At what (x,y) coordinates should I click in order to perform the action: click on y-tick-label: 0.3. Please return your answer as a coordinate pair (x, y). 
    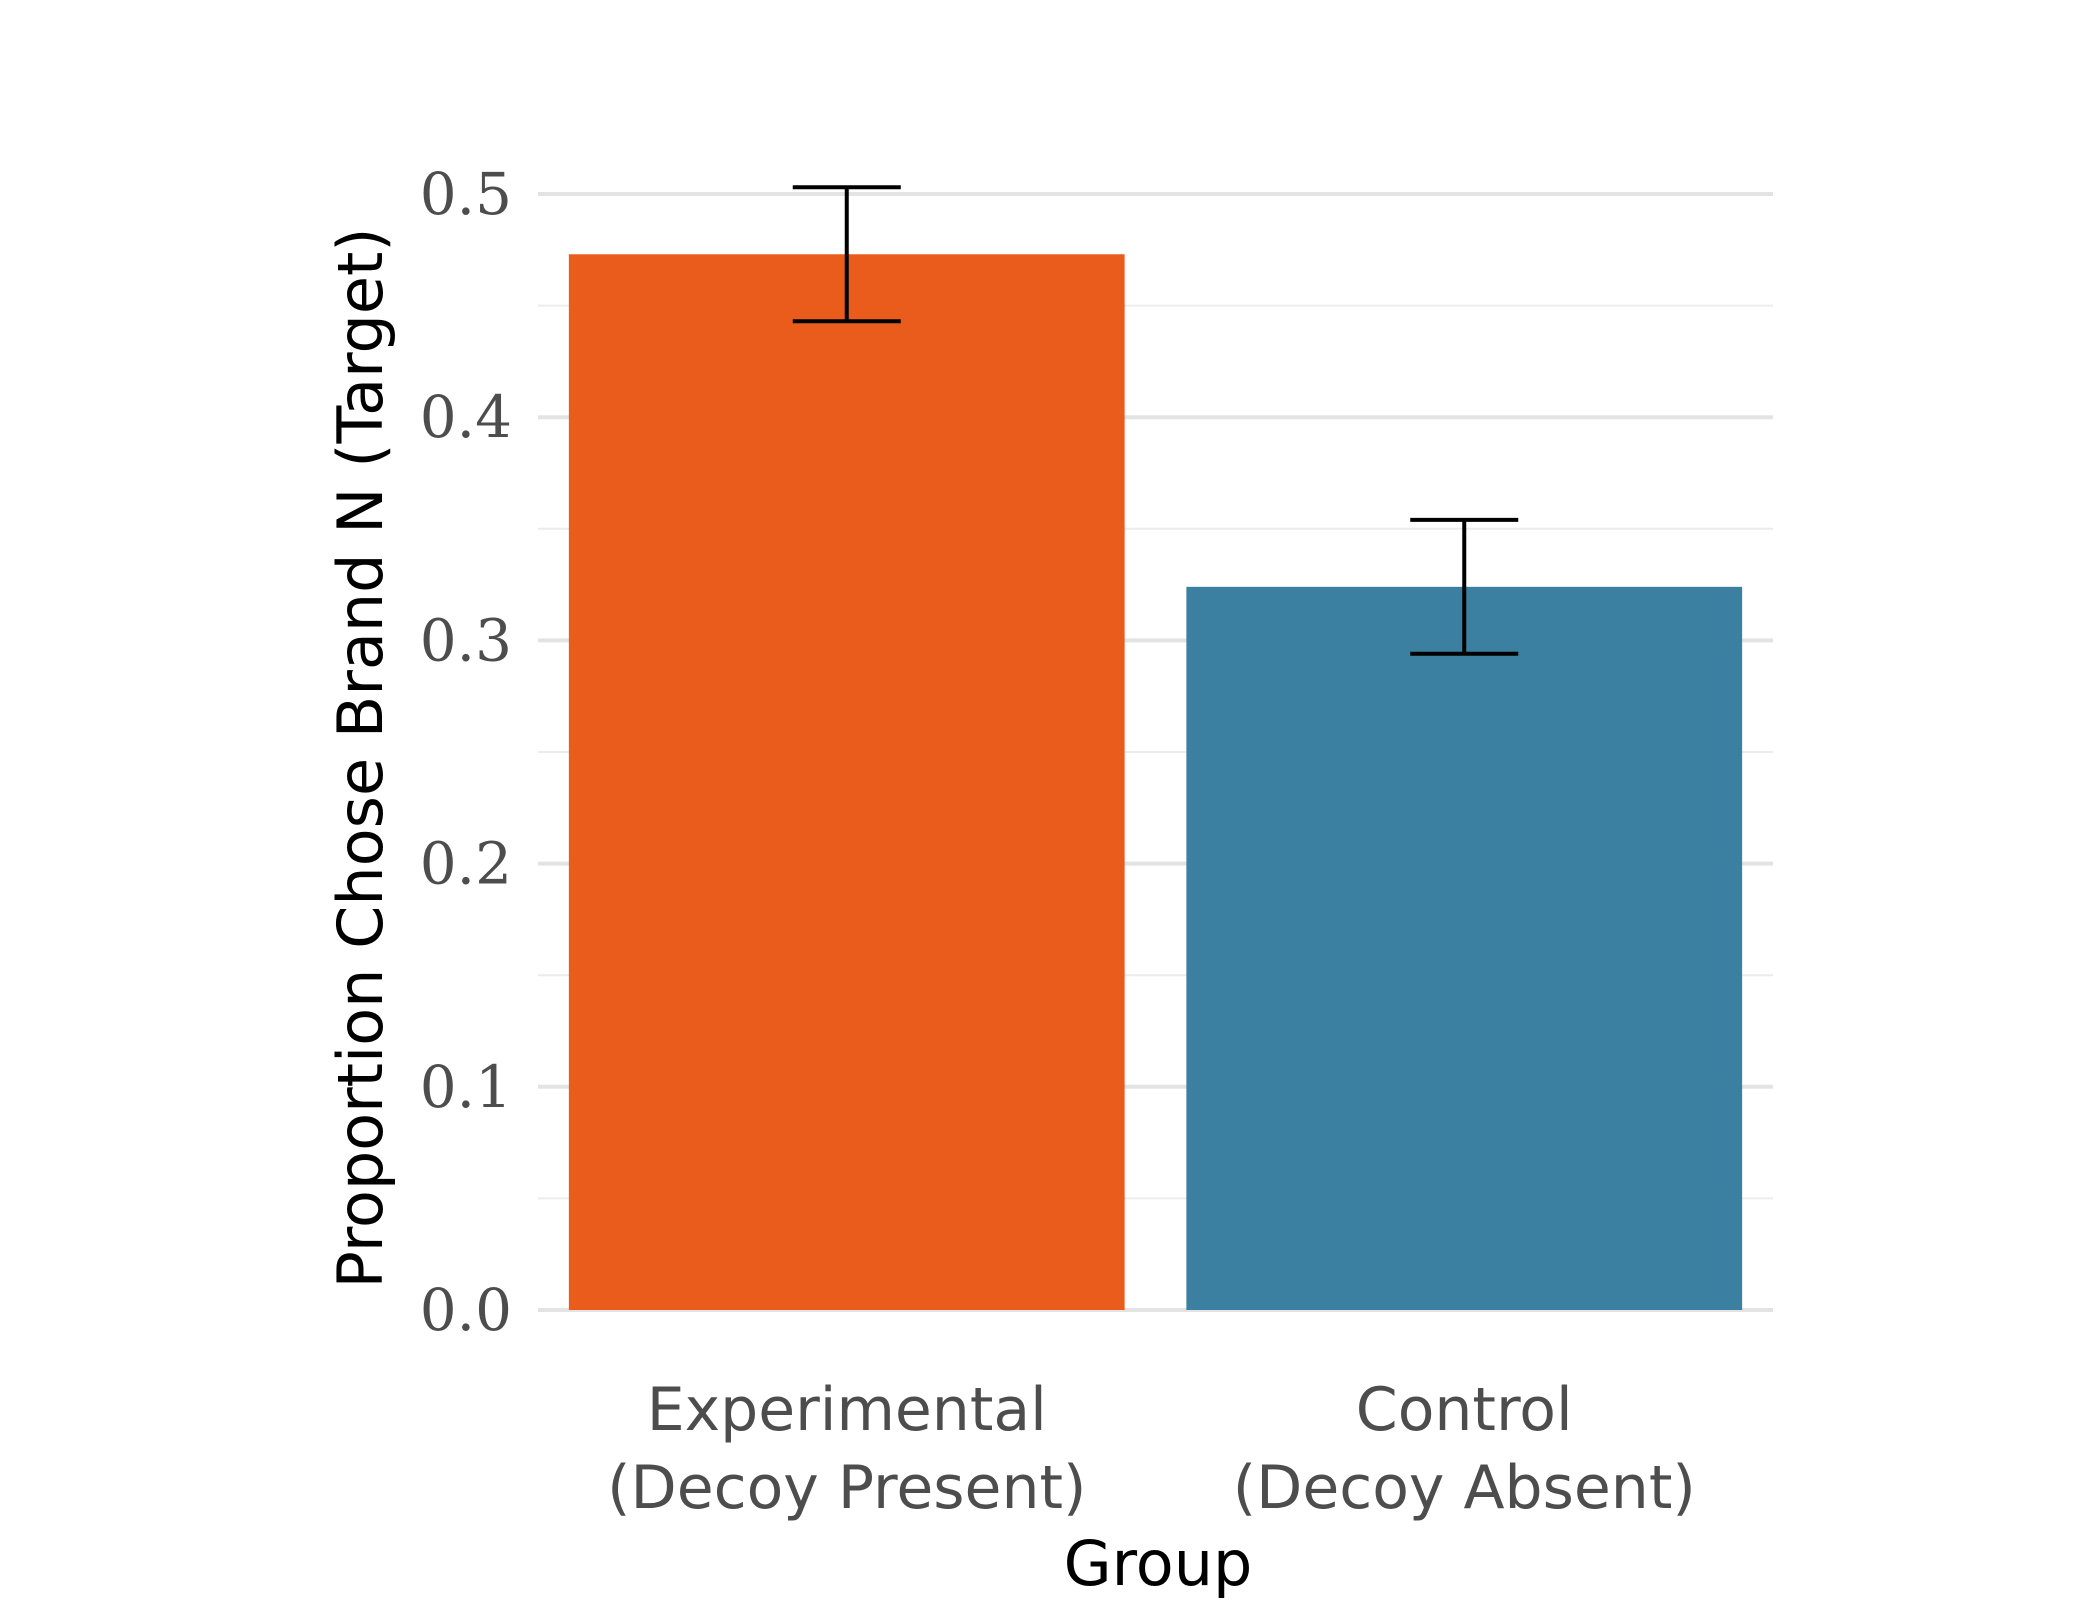
    Looking at the image, I should click on (466, 640).